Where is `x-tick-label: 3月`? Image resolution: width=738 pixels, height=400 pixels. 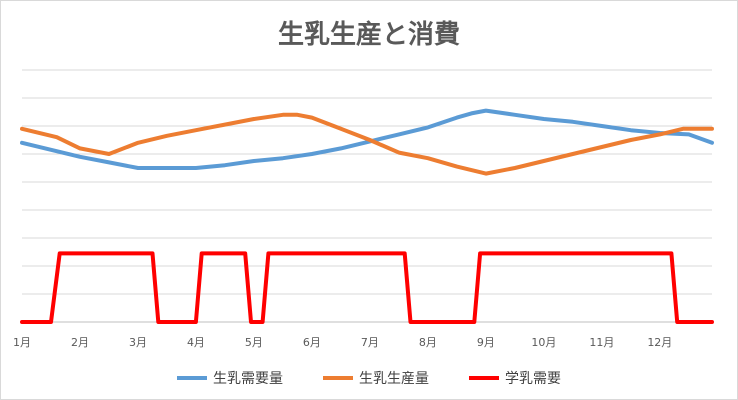 x-tick-label: 3月 is located at coordinates (138, 342).